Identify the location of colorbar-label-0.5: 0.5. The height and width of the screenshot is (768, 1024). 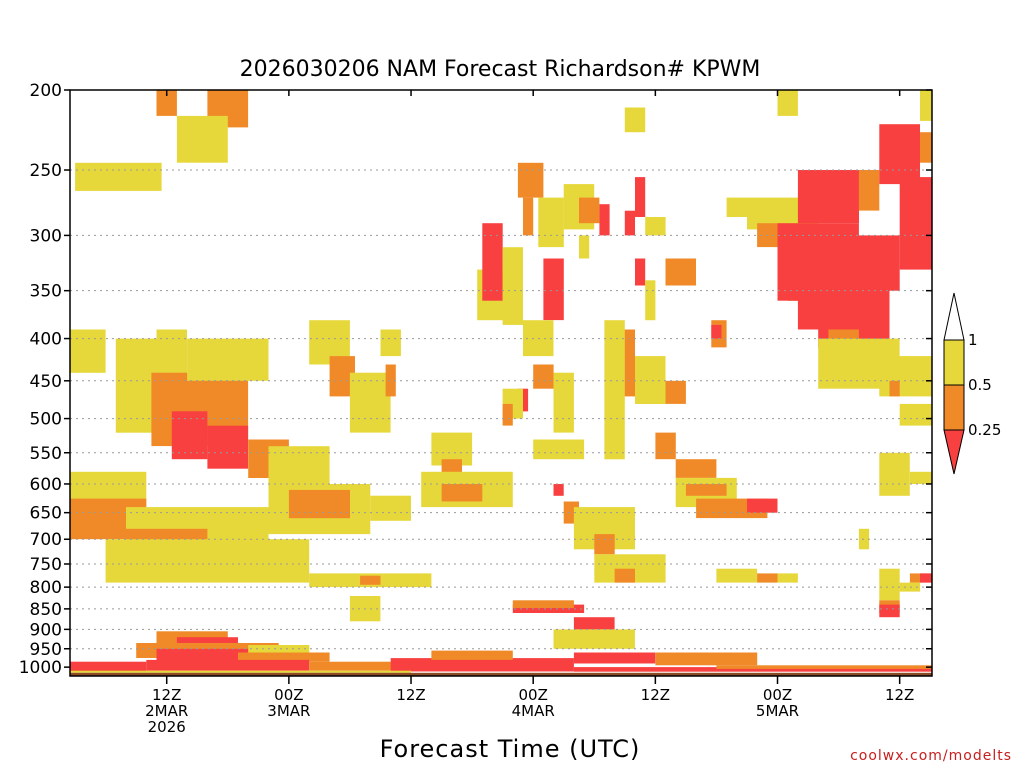
(980, 385).